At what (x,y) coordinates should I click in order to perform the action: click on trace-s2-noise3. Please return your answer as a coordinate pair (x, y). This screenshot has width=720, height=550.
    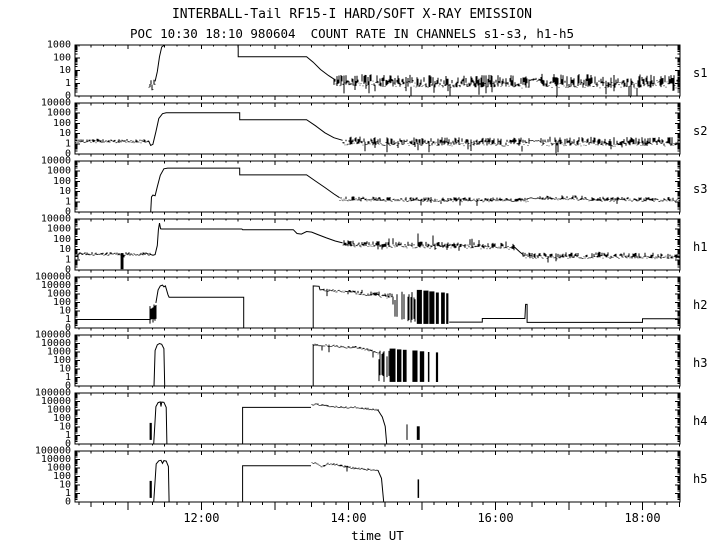
    Looking at the image, I should click on (535, 140).